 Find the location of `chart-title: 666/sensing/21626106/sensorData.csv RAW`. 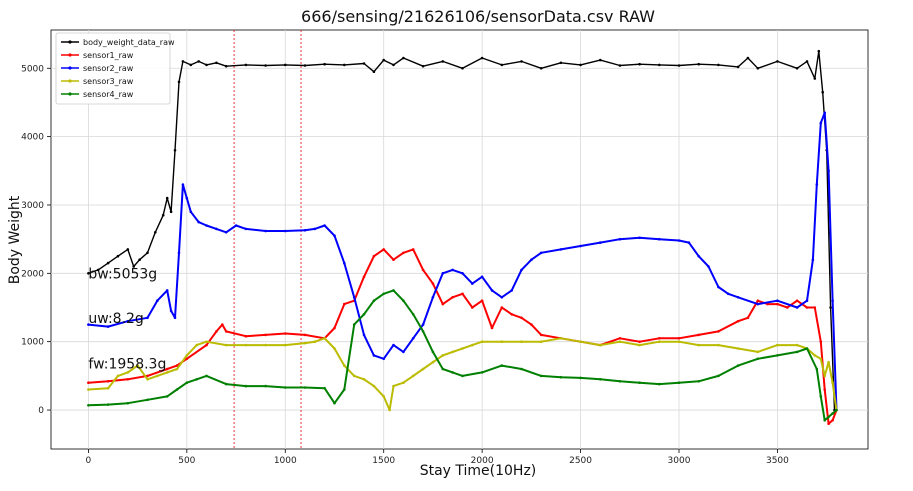

chart-title: 666/sensing/21626106/sensorData.csv RAW is located at coordinates (478, 16).